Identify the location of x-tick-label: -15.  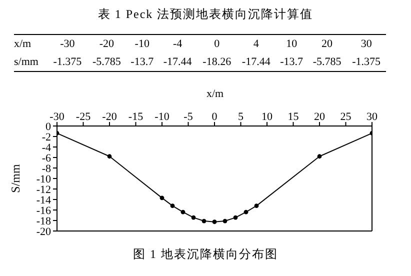
(136, 117).